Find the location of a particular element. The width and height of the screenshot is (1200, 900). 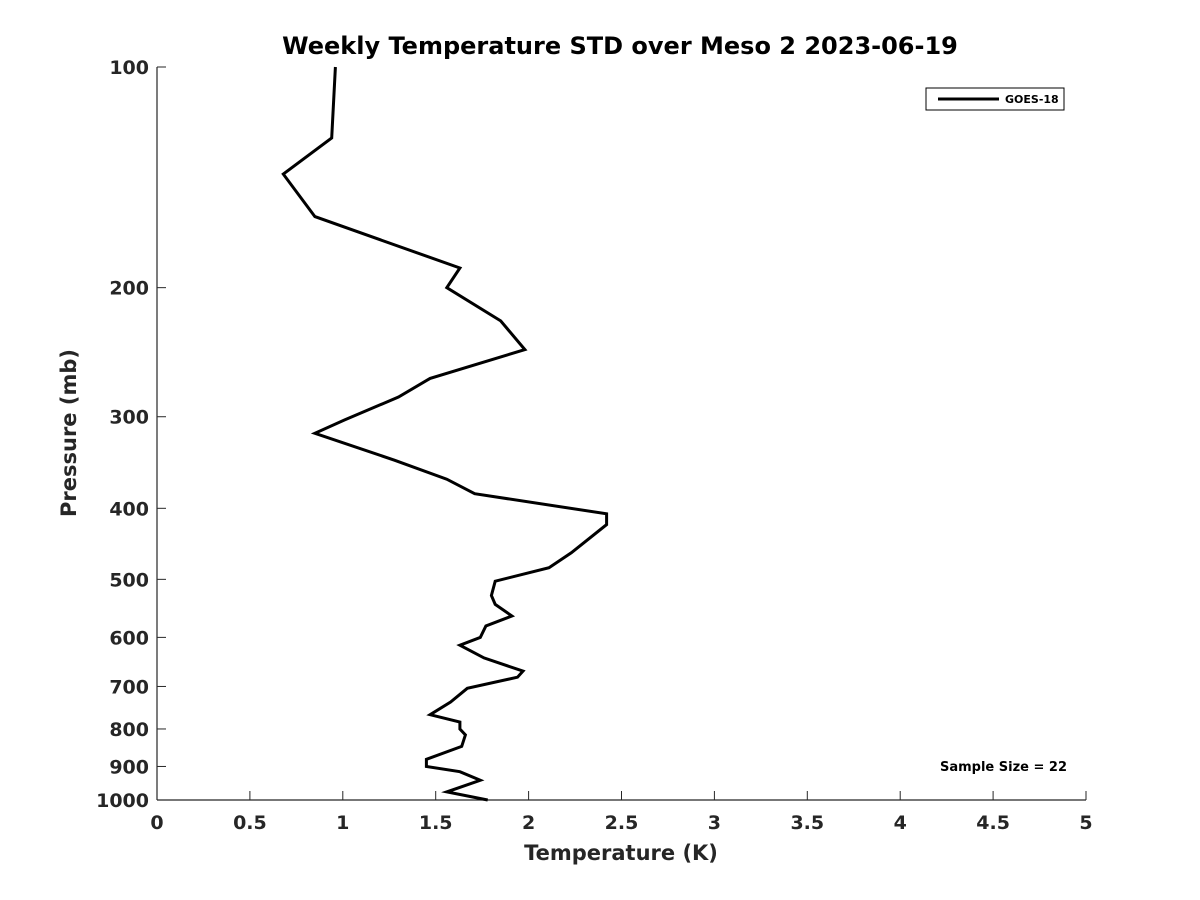

x-tick-label: 2 is located at coordinates (528, 823).